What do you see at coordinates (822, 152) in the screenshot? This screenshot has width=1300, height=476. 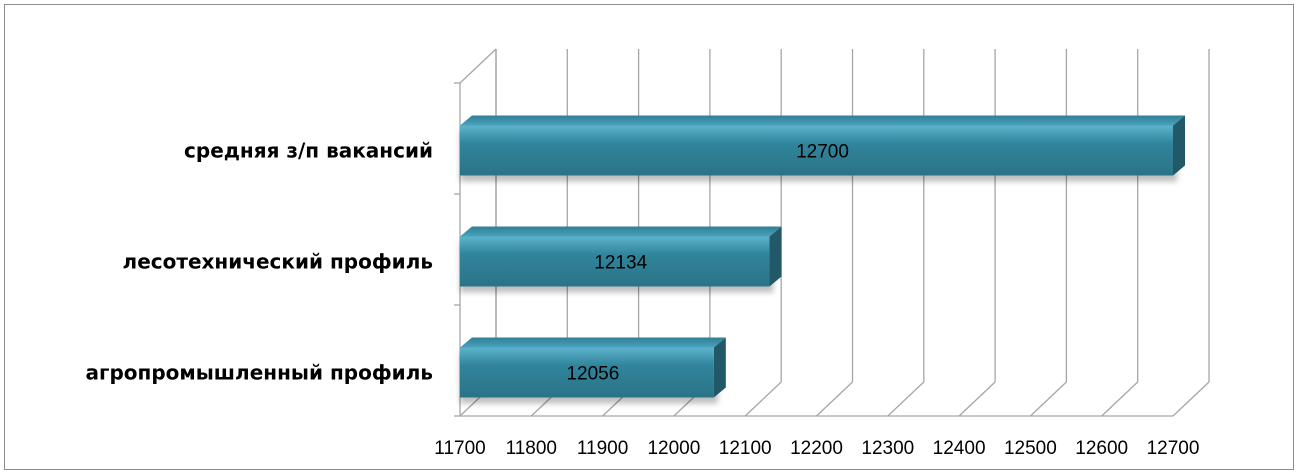 I see `data-label: 12700` at bounding box center [822, 152].